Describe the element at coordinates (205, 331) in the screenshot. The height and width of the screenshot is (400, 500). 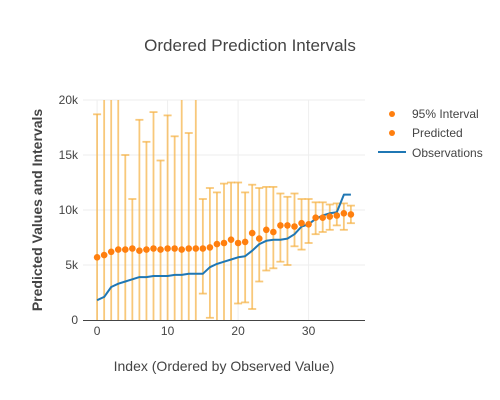
I see `x-tick-labels: 0 10 20 30` at that location.